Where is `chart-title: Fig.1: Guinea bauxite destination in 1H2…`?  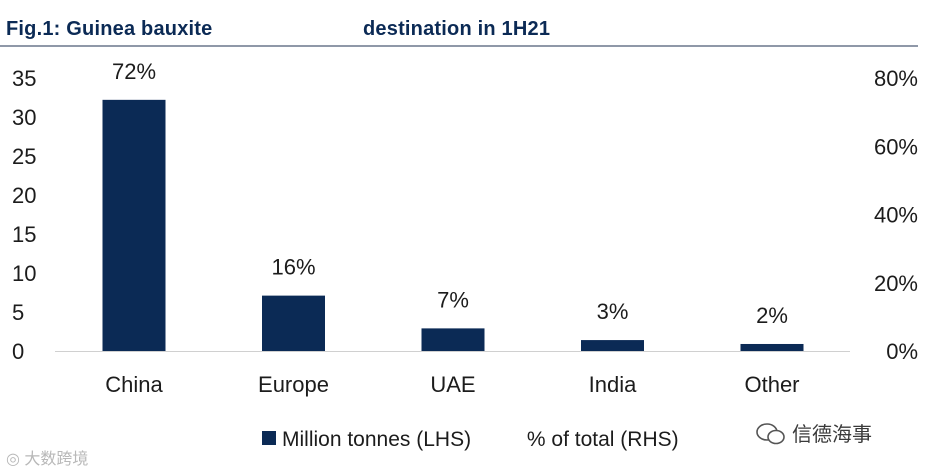
chart-title: Fig.1: Guinea bauxite destination in 1H2… is located at coordinates (278, 29).